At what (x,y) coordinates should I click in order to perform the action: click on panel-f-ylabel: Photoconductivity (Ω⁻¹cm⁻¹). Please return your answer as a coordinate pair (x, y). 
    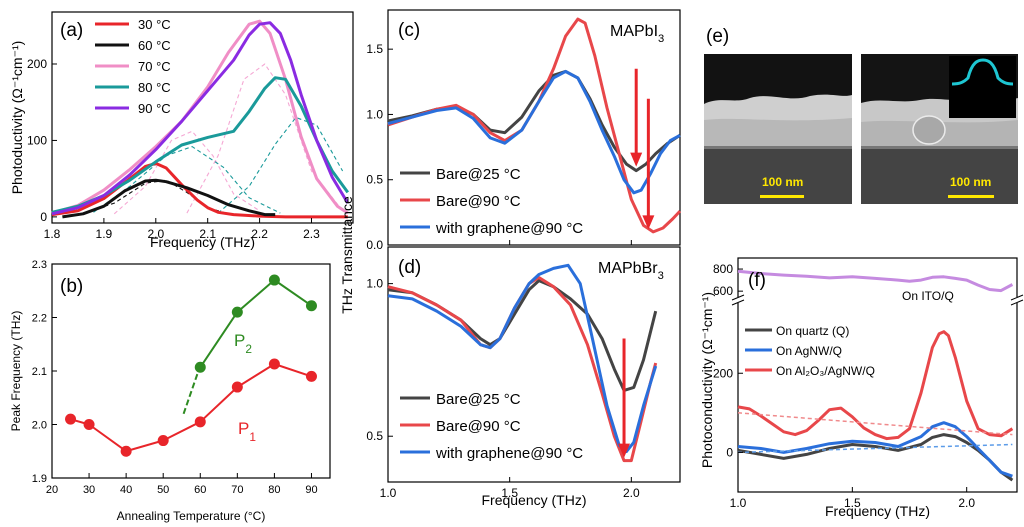
    Looking at the image, I should click on (707, 380).